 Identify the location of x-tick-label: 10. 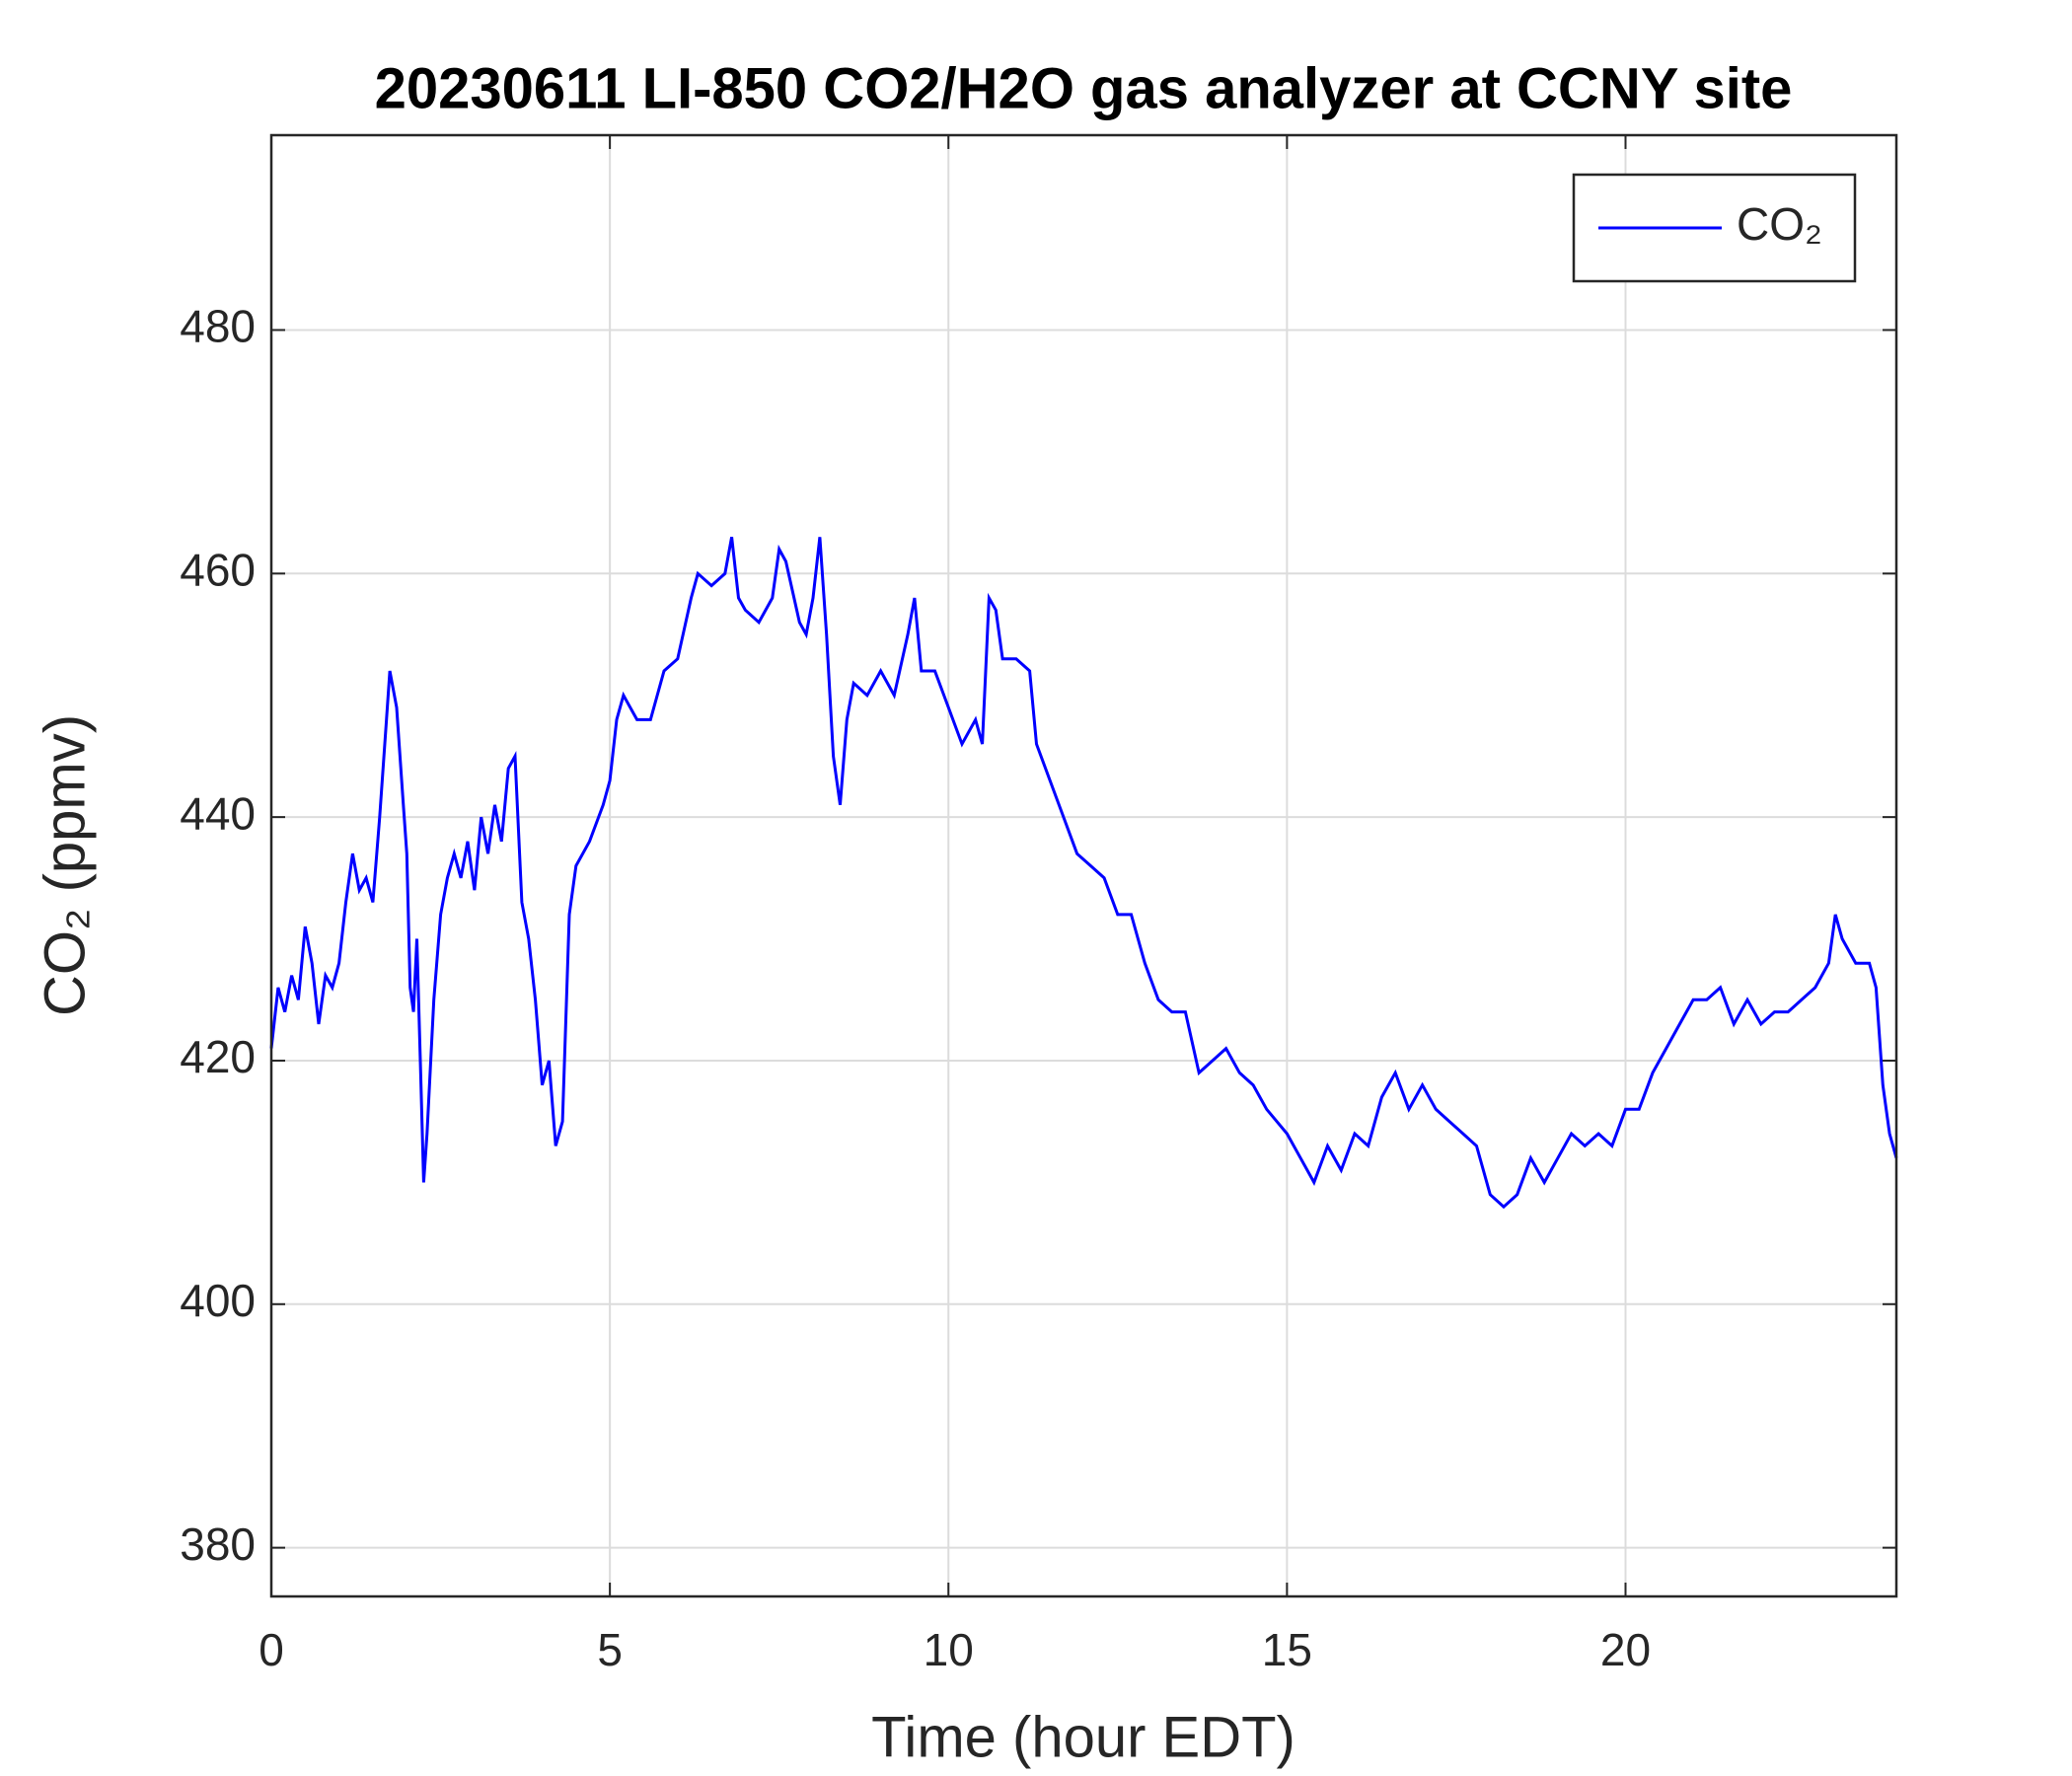
(949, 1650).